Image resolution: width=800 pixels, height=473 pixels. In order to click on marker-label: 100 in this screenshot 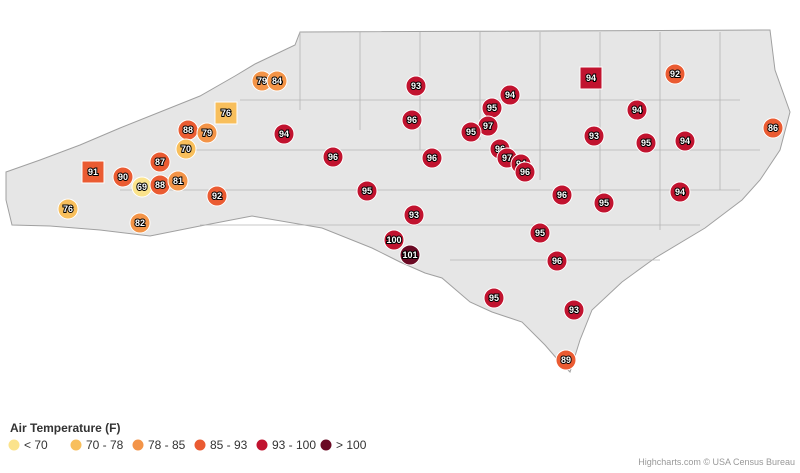, I will do `click(393, 240)`.